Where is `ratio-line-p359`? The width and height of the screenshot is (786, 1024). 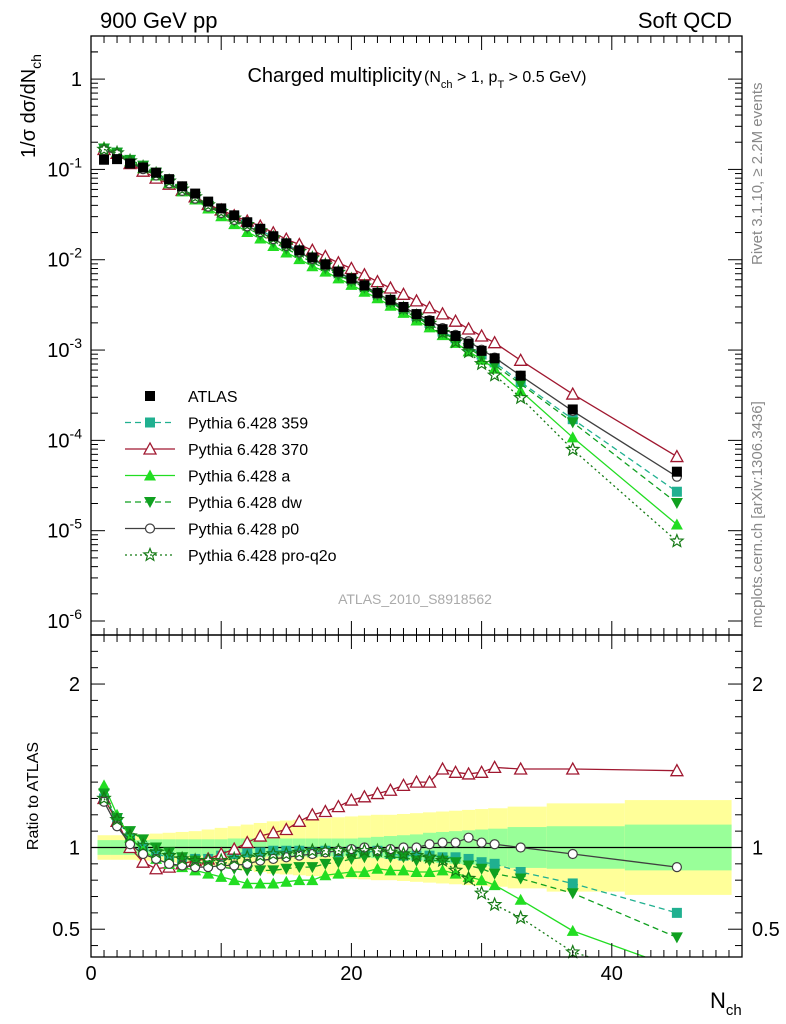 ratio-line-p359 is located at coordinates (390, 856).